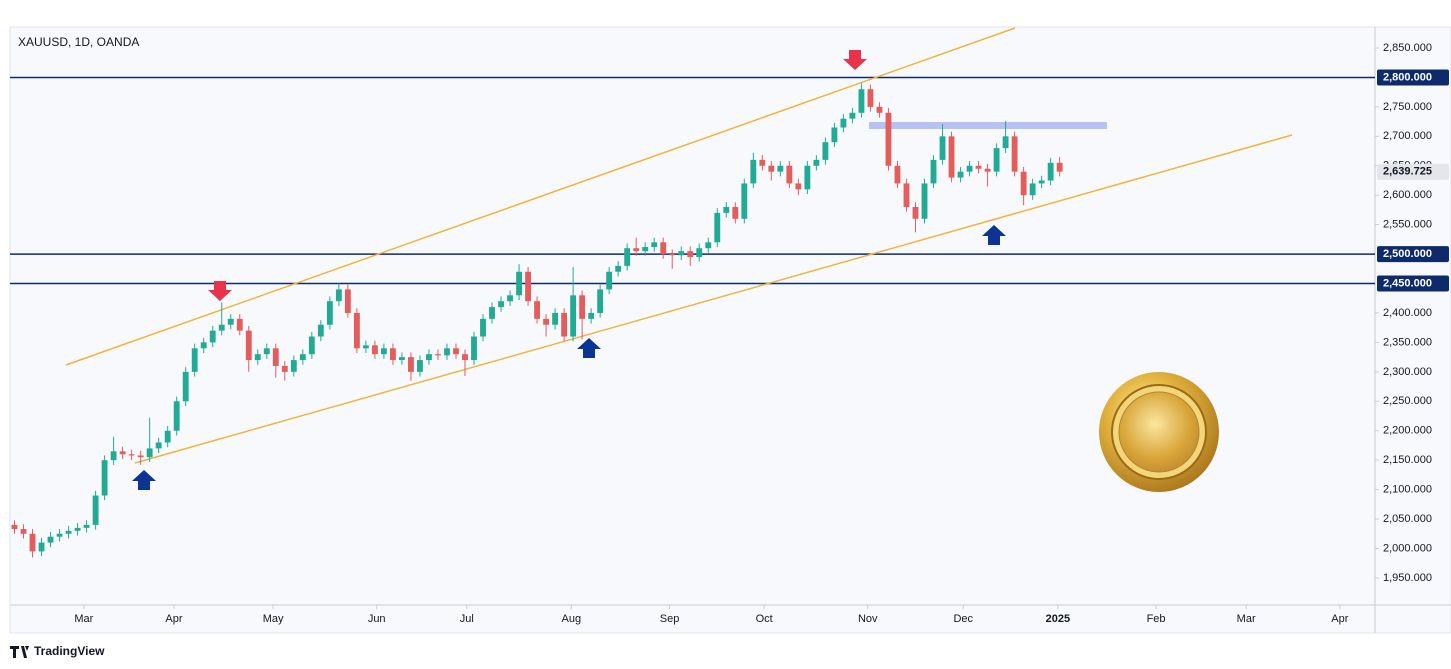 The height and width of the screenshot is (669, 1451). Describe the element at coordinates (764, 619) in the screenshot. I see `x-tick-label: Oct` at that location.